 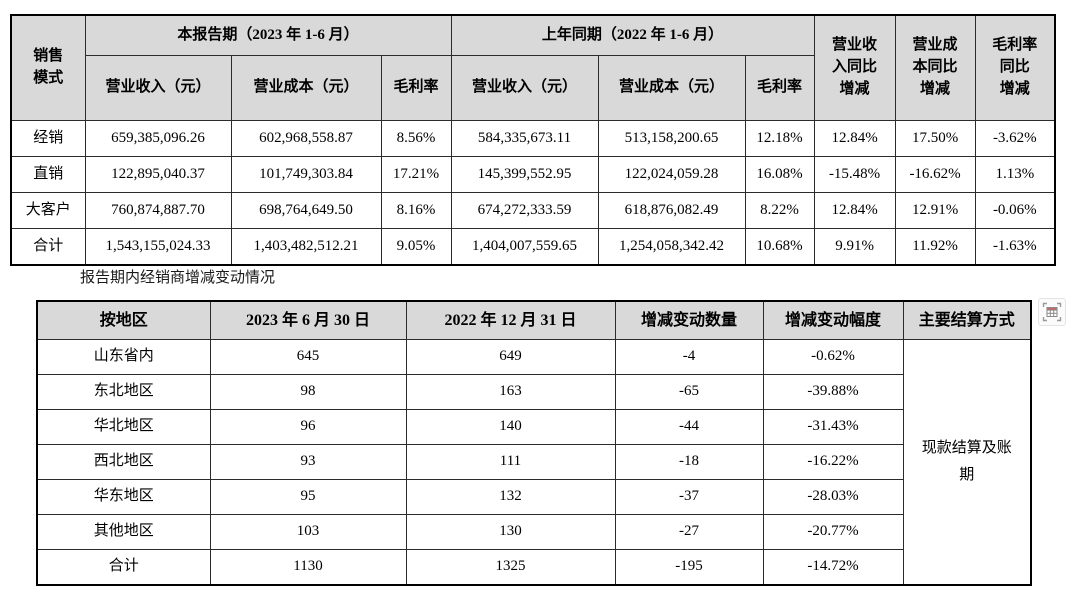 What do you see at coordinates (308, 567) in the screenshot?
I see `table-cell: 1130` at bounding box center [308, 567].